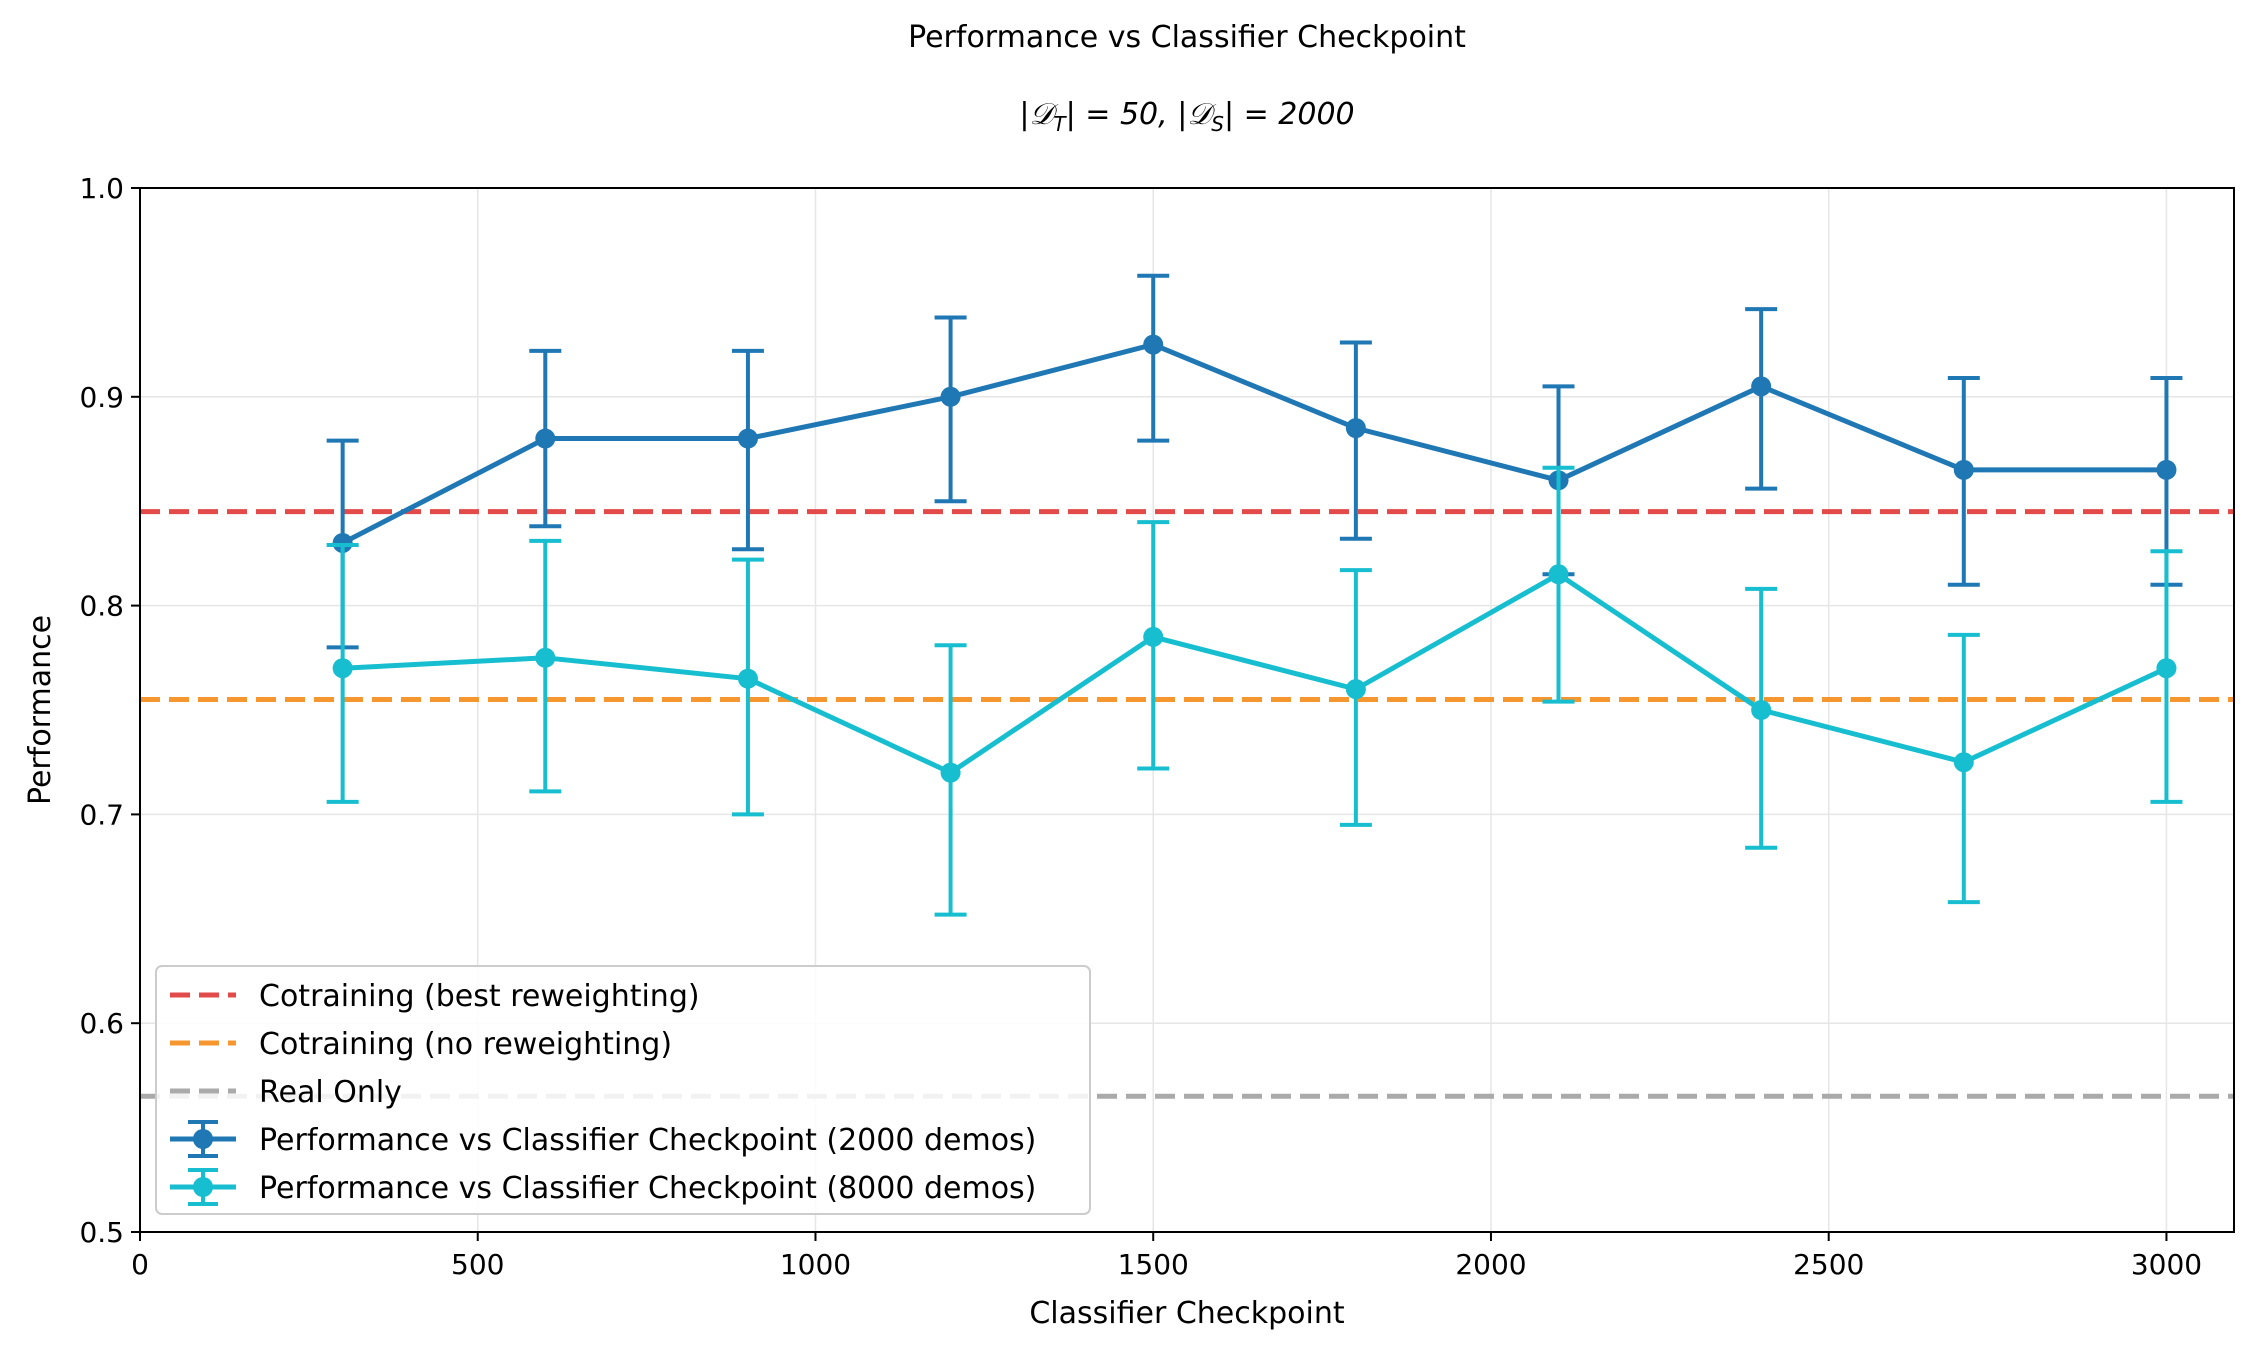  Describe the element at coordinates (1187, 37) in the screenshot. I see `chart-title: Performance vs Classifier Checkpoint` at that location.